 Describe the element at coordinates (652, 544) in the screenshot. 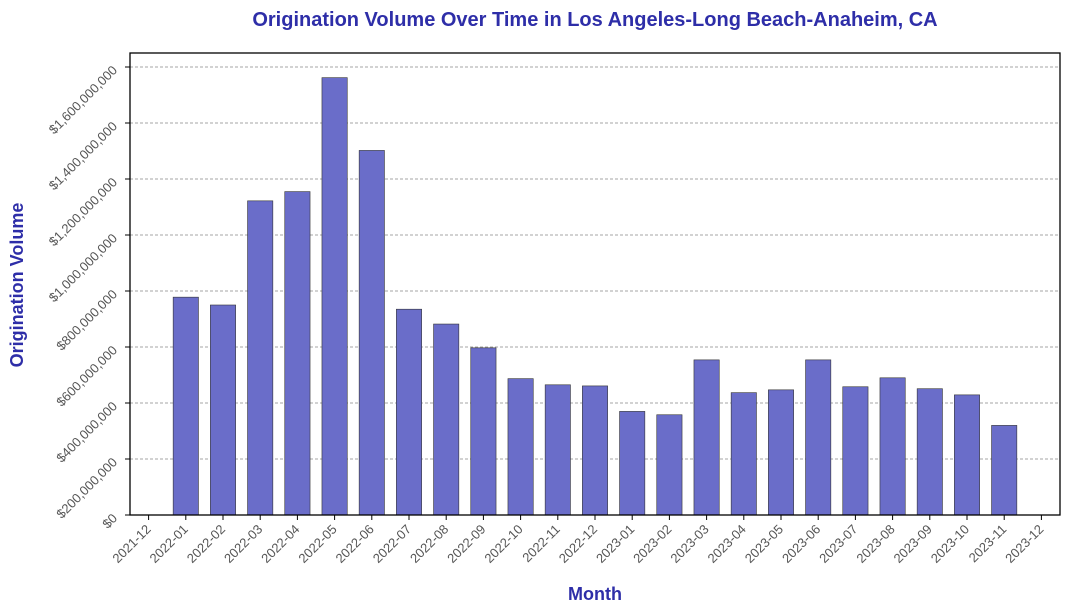

I see `x-tick-label: 2023-02` at that location.